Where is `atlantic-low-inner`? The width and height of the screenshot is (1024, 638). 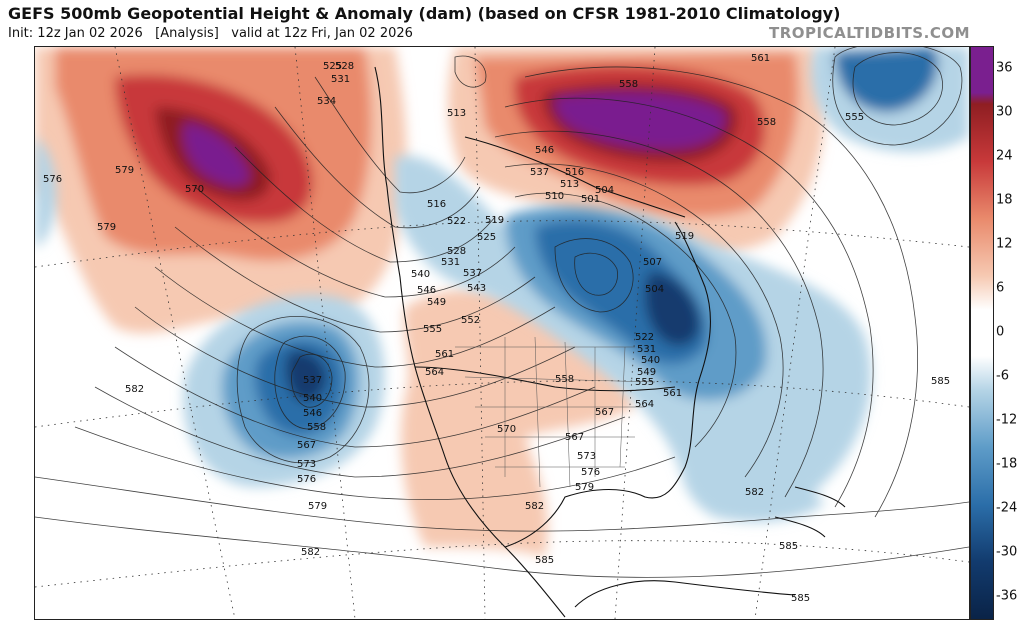
atlantic-low-inner is located at coordinates (886, 79).